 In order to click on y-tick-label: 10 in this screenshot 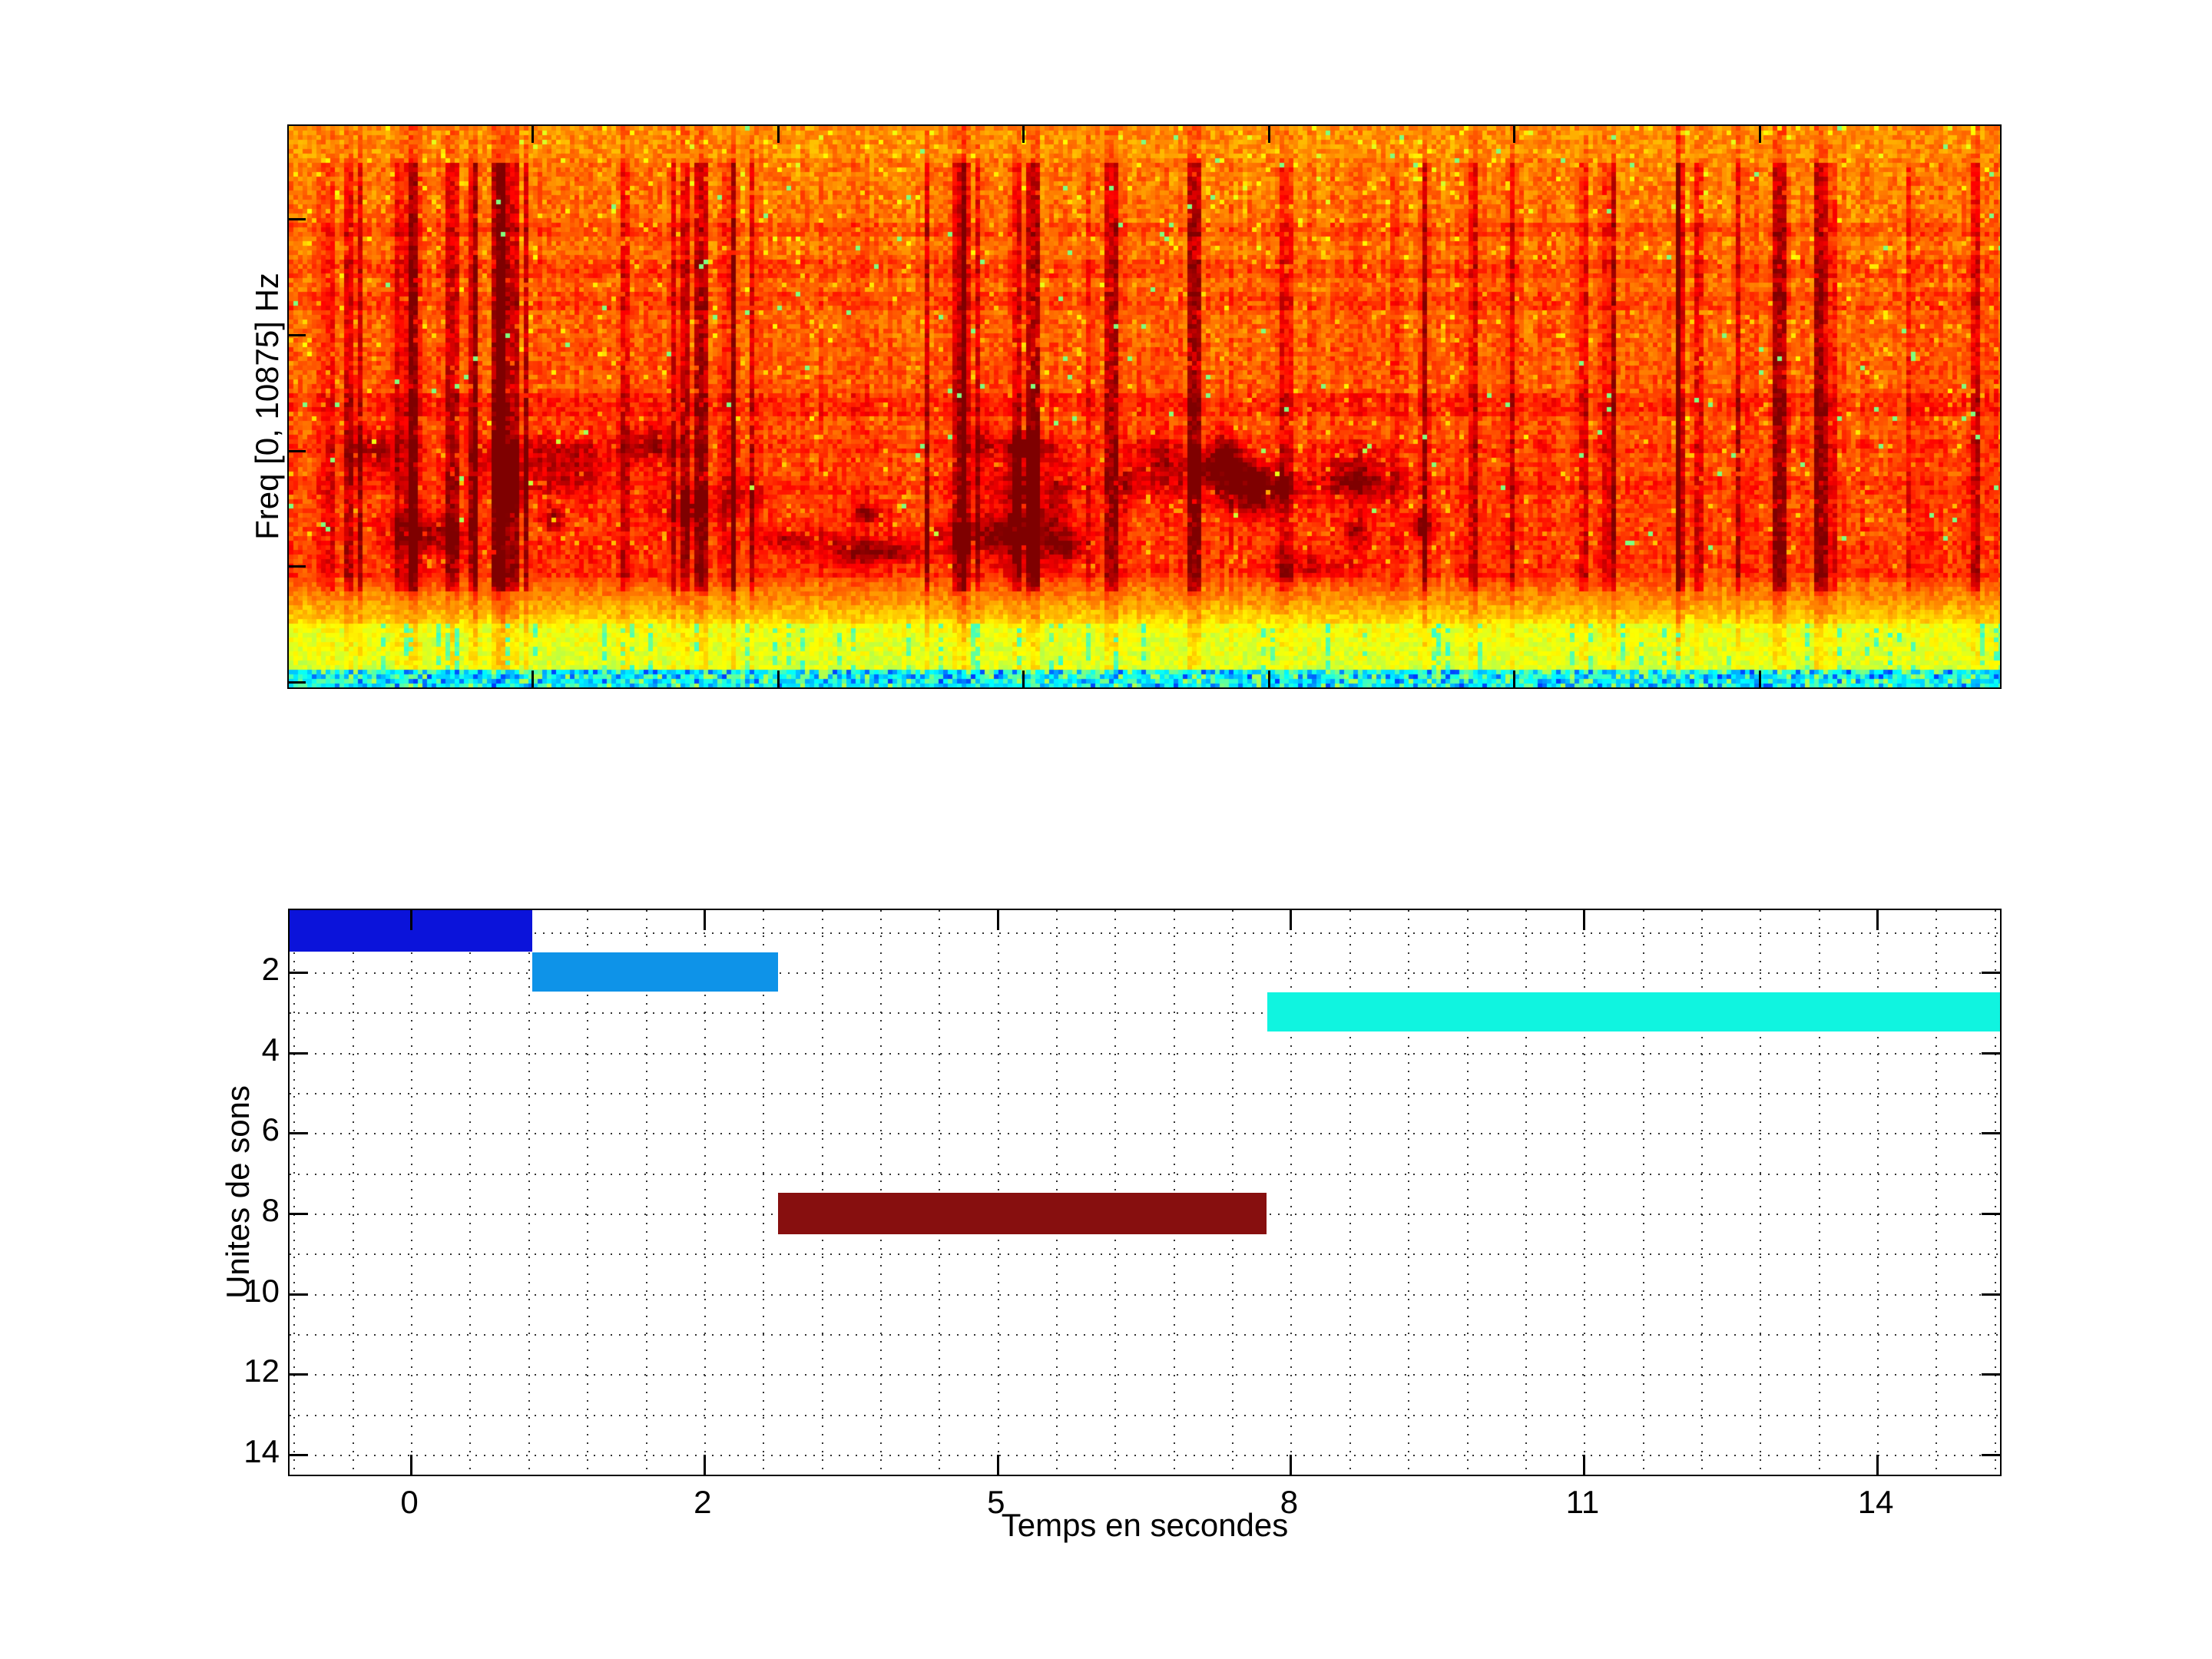, I will do `click(261, 1291)`.